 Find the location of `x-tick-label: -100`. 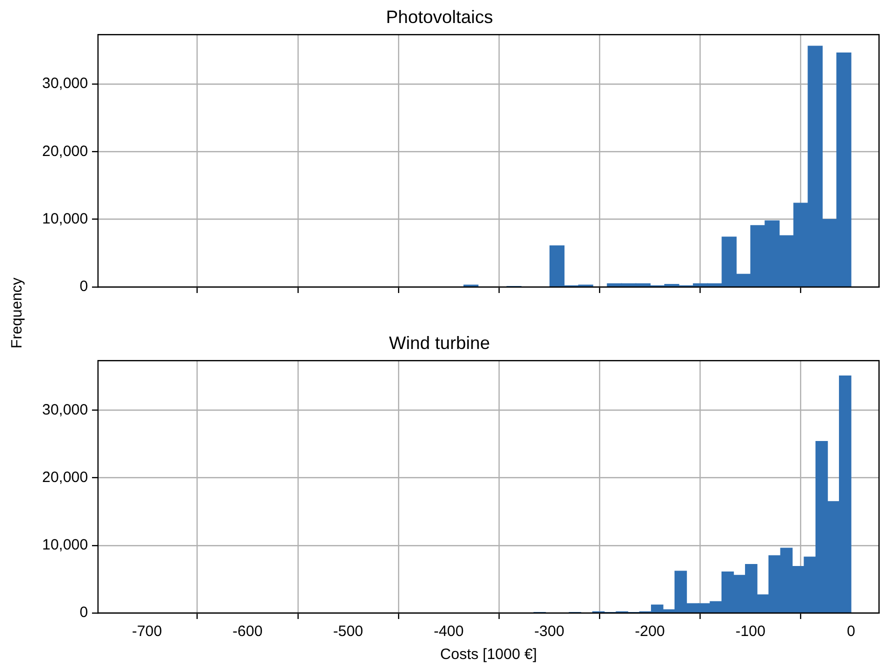

x-tick-label: -100 is located at coordinates (750, 631).